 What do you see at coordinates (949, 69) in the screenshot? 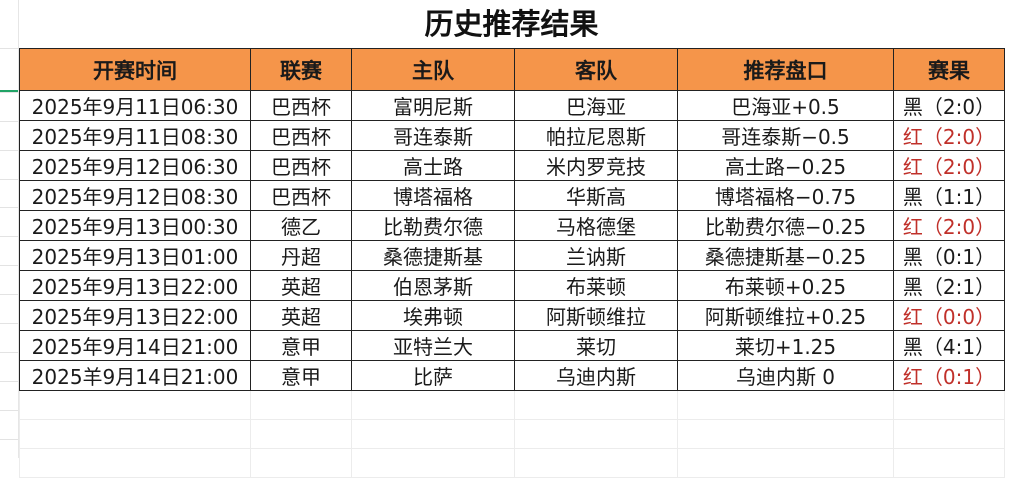
I see `header-result: 赛果` at bounding box center [949, 69].